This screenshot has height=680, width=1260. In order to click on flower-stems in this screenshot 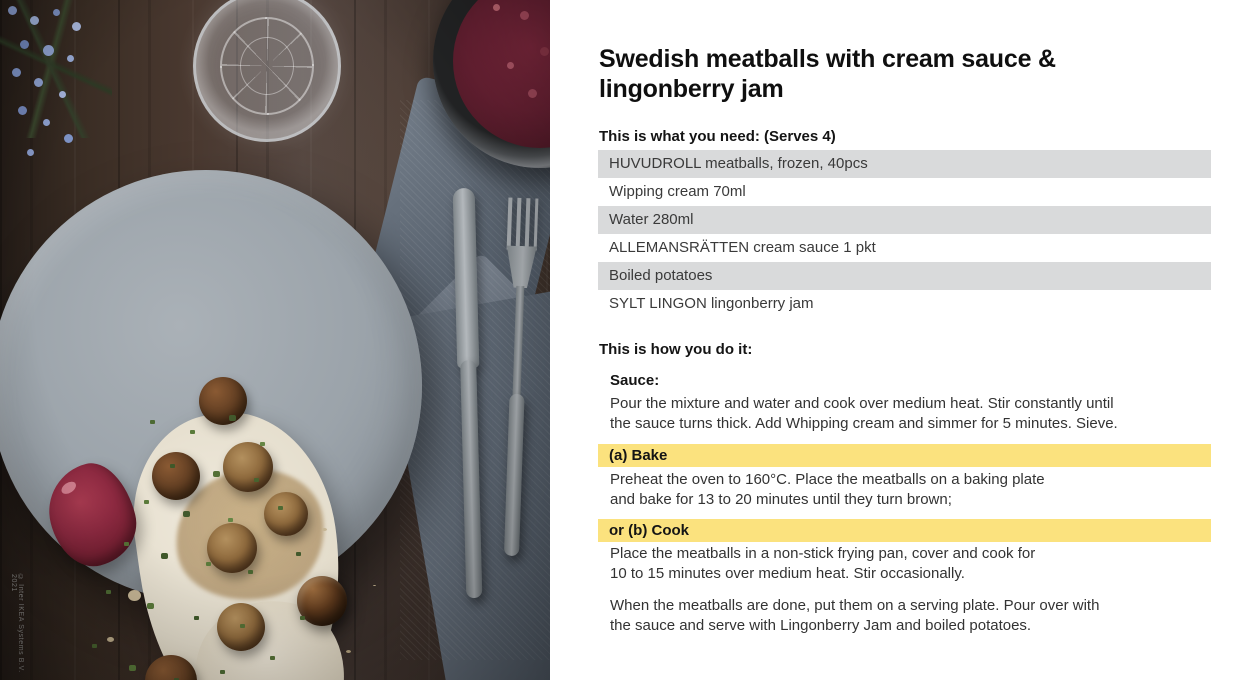, I will do `click(56, 69)`.